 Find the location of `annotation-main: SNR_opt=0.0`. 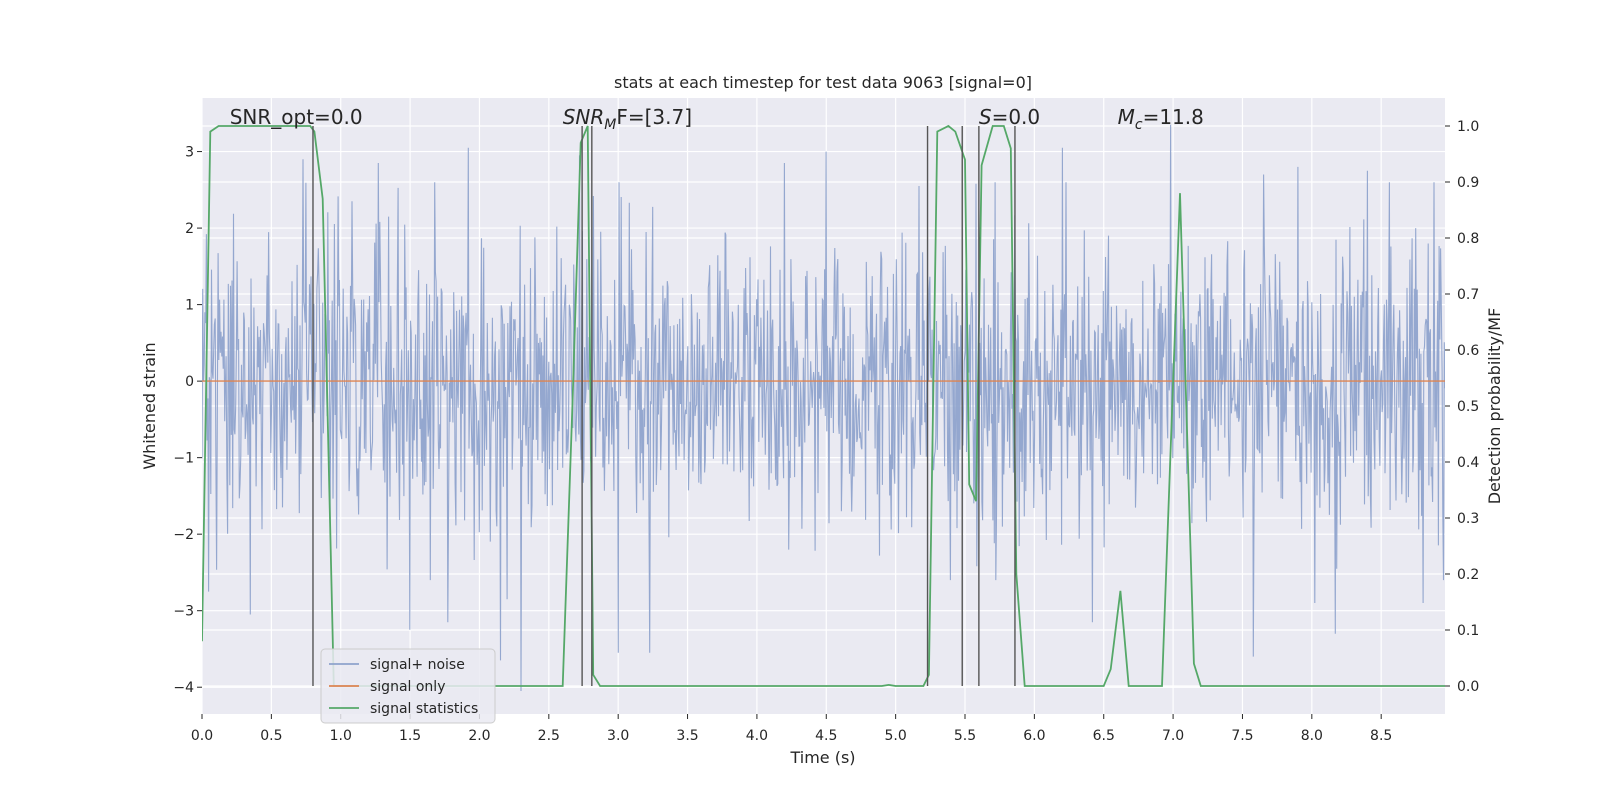

annotation-main: SNR_opt=0.0 is located at coordinates (296, 117).